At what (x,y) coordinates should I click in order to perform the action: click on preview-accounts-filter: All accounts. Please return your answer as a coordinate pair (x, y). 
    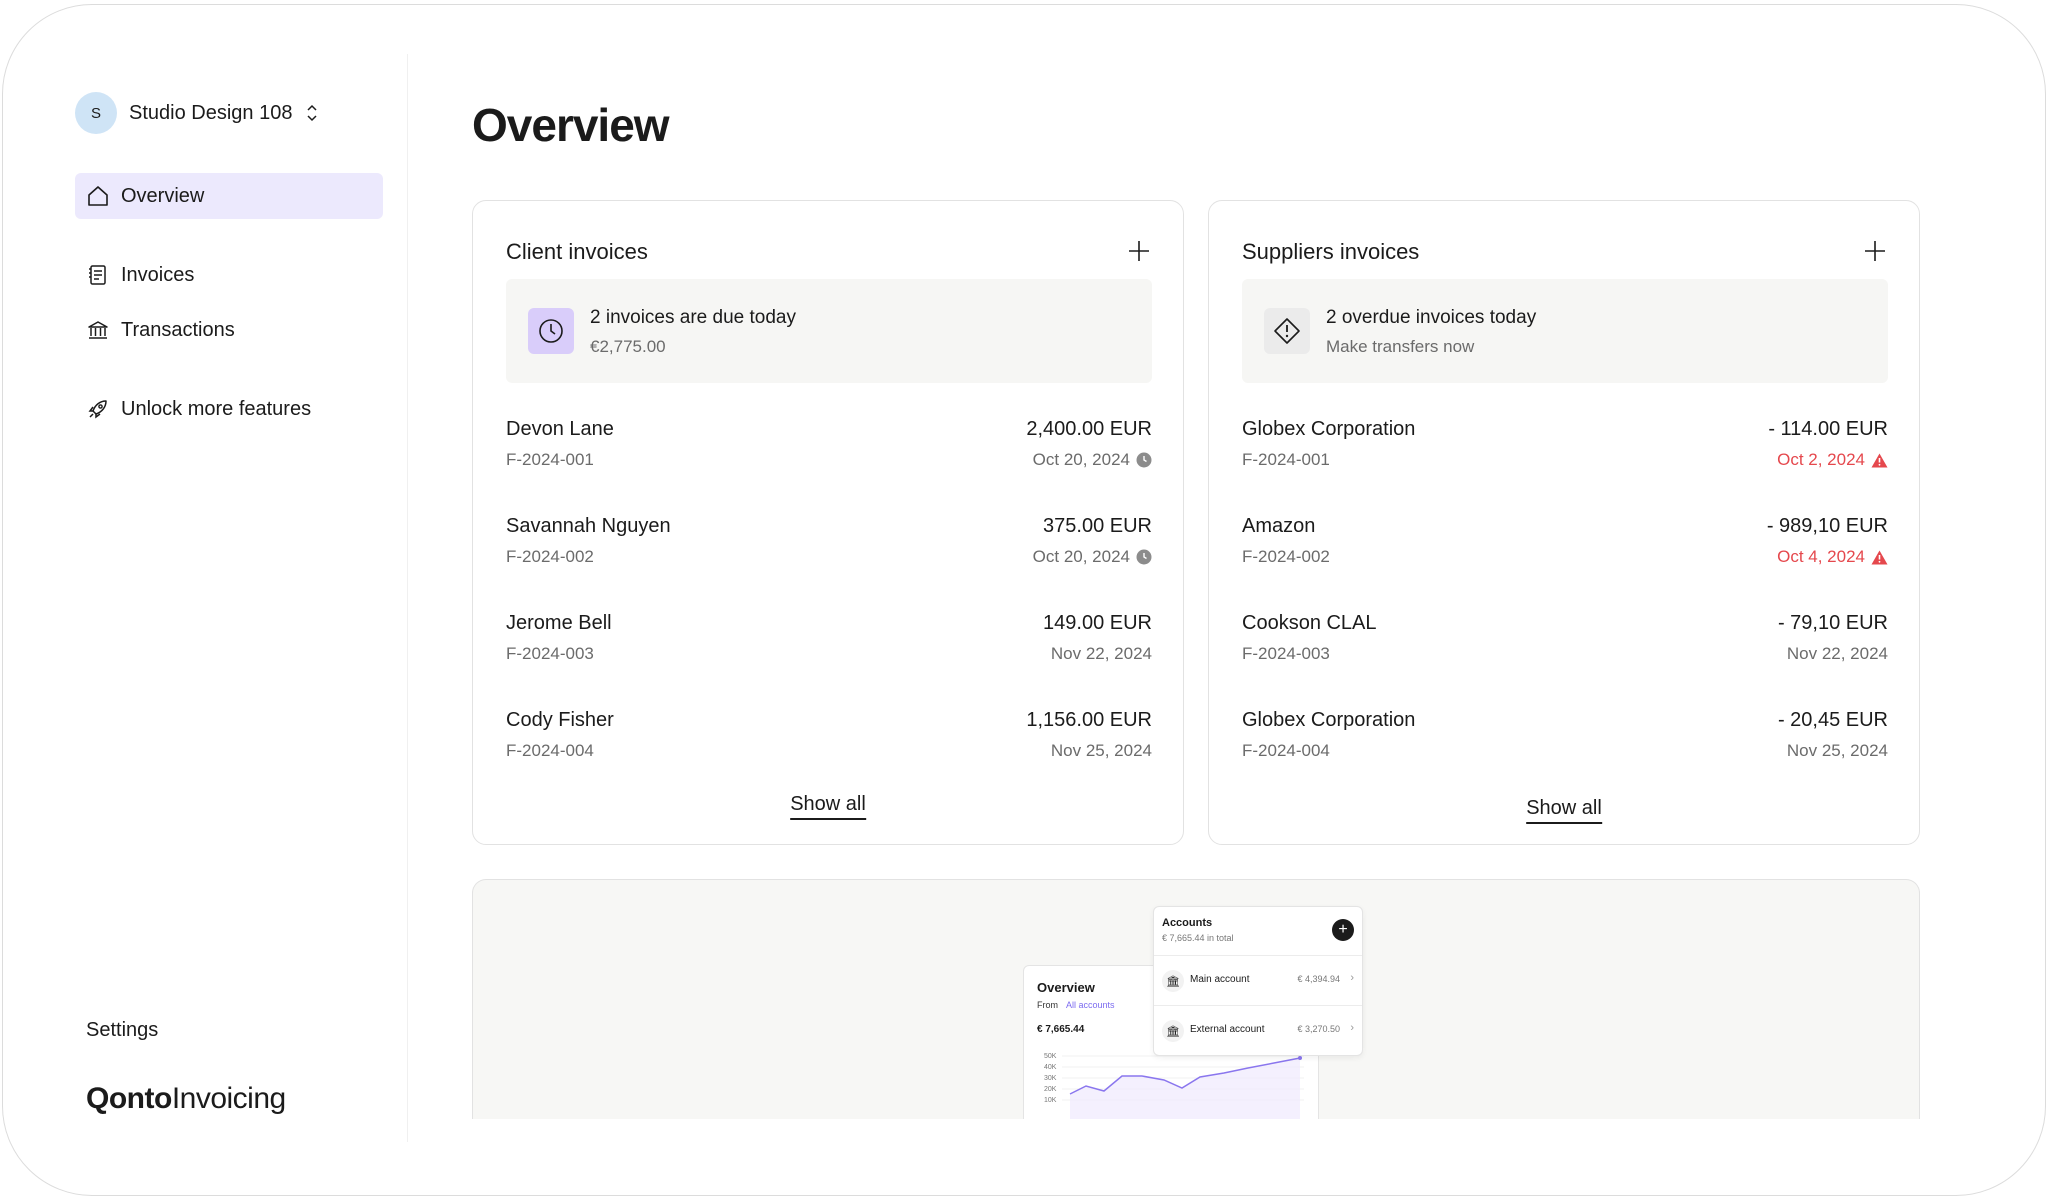
    Looking at the image, I should click on (1090, 1005).